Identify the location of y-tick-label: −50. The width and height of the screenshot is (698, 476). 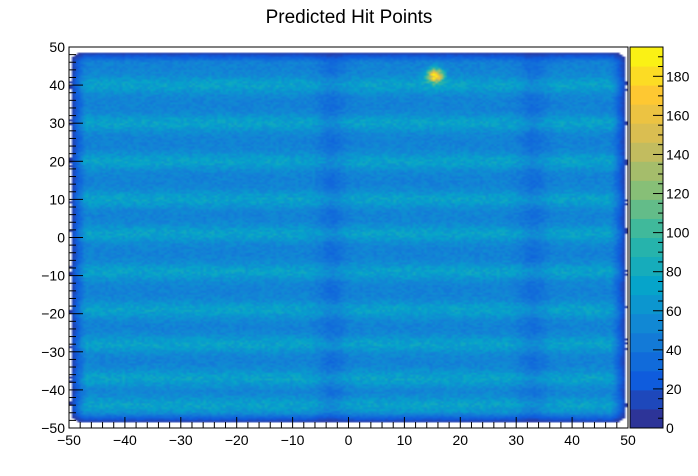
(53, 428).